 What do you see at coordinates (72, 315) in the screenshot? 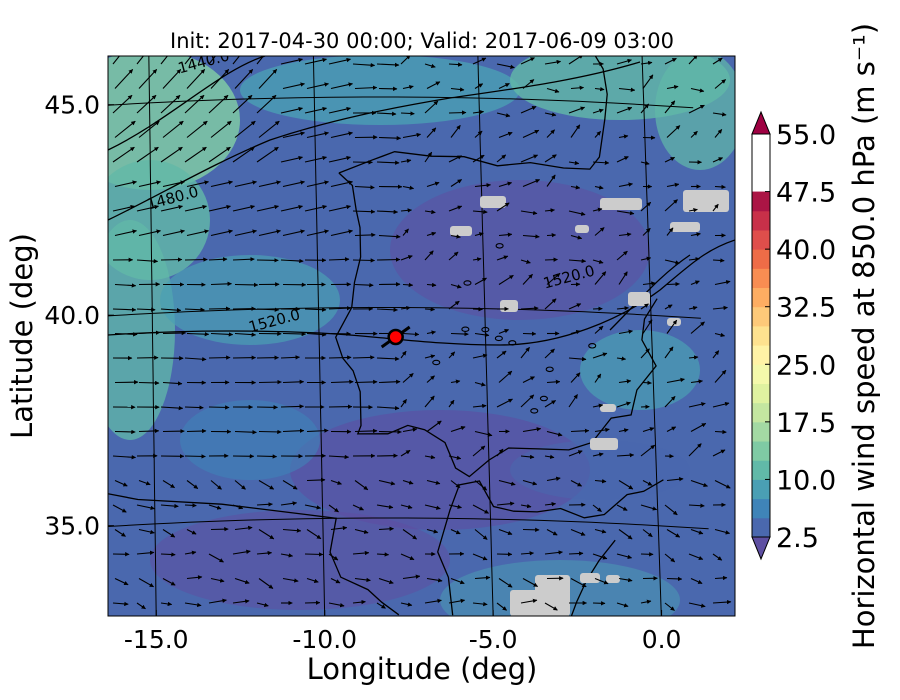
I see `y-tick-label: 40.0` at bounding box center [72, 315].